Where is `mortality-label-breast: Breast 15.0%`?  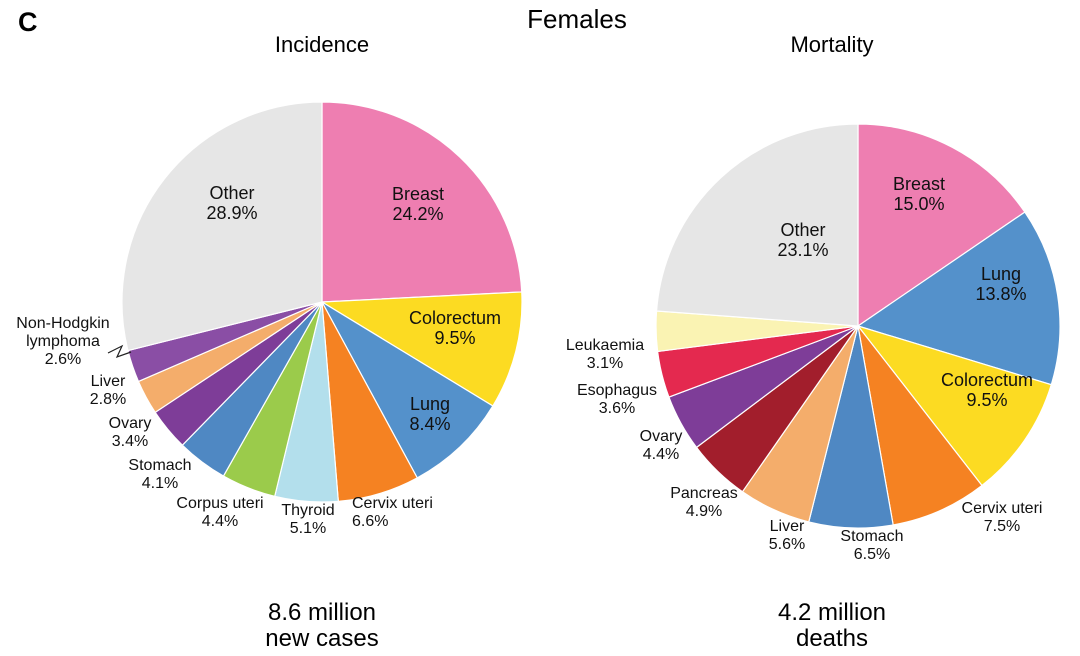 mortality-label-breast: Breast 15.0% is located at coordinates (919, 194).